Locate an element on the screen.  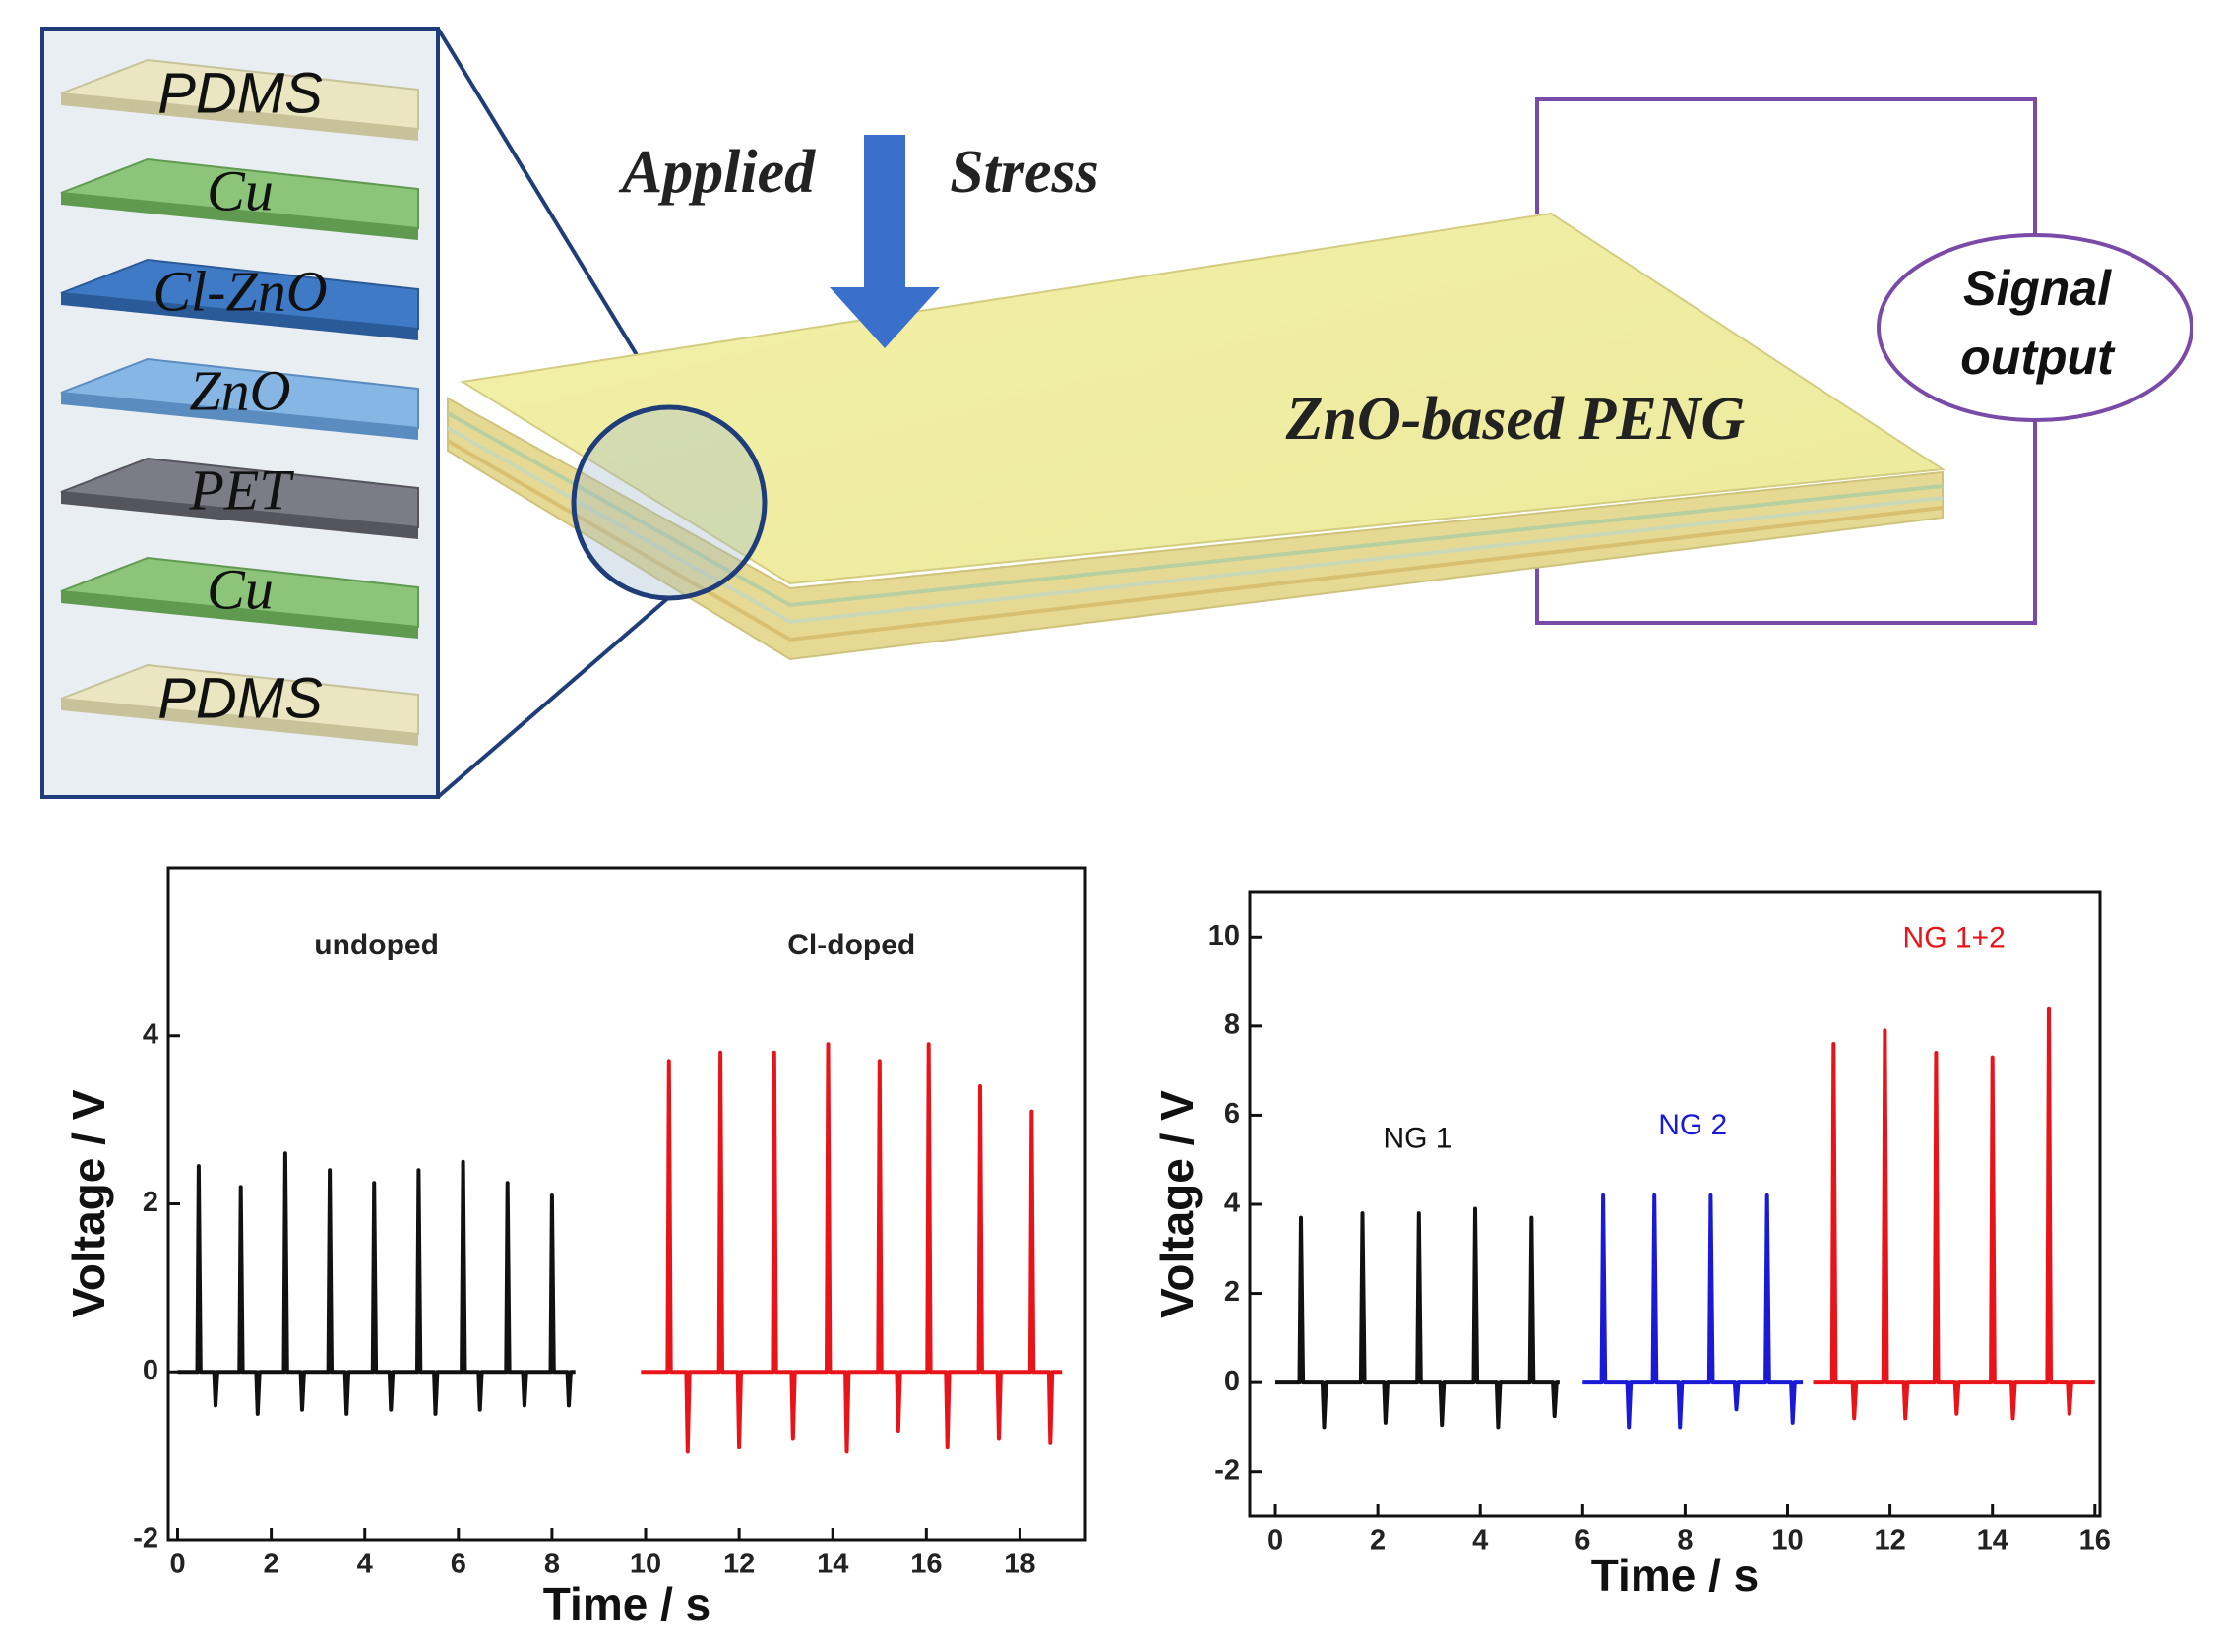
stress-label: Stress is located at coordinates (1024, 172).